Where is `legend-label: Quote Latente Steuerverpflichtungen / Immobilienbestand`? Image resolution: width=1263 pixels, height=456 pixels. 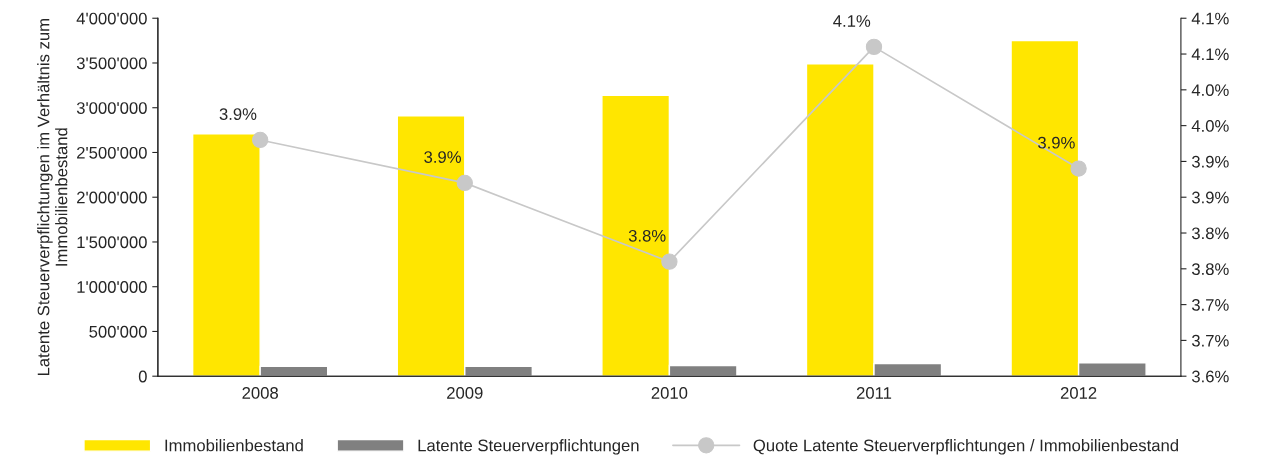 legend-label: Quote Latente Steuerverpflichtungen / Immobilienbestand is located at coordinates (965, 447).